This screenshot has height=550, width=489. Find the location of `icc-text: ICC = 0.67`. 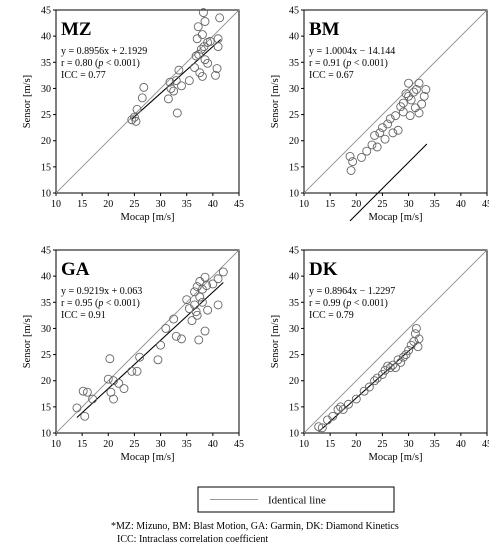

icc-text: ICC = 0.67 is located at coordinates (331, 75).